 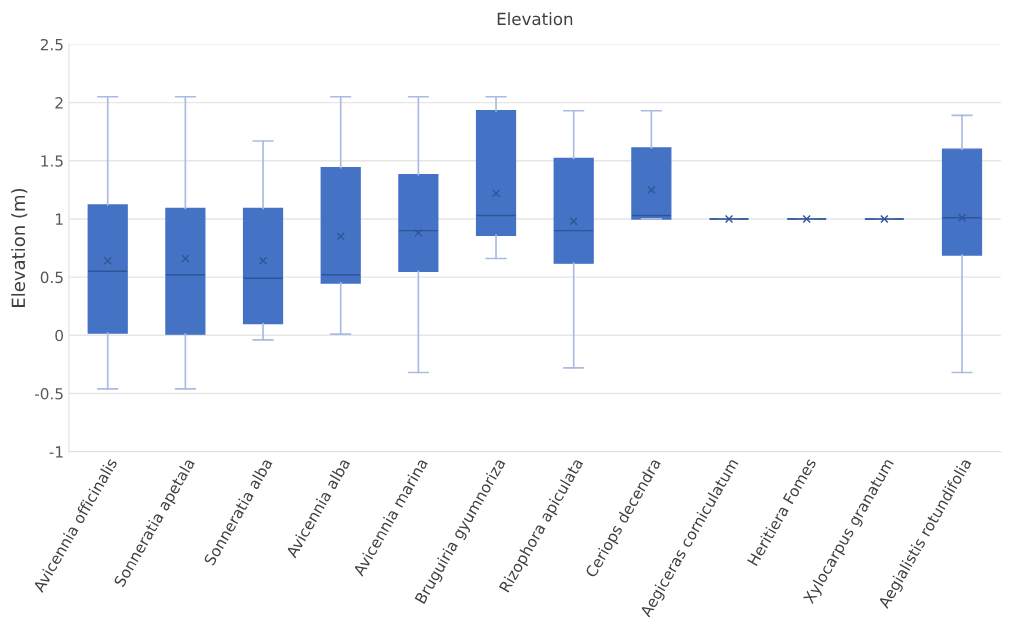 What do you see at coordinates (51, 44) in the screenshot?
I see `y-tick-label: 2.5` at bounding box center [51, 44].